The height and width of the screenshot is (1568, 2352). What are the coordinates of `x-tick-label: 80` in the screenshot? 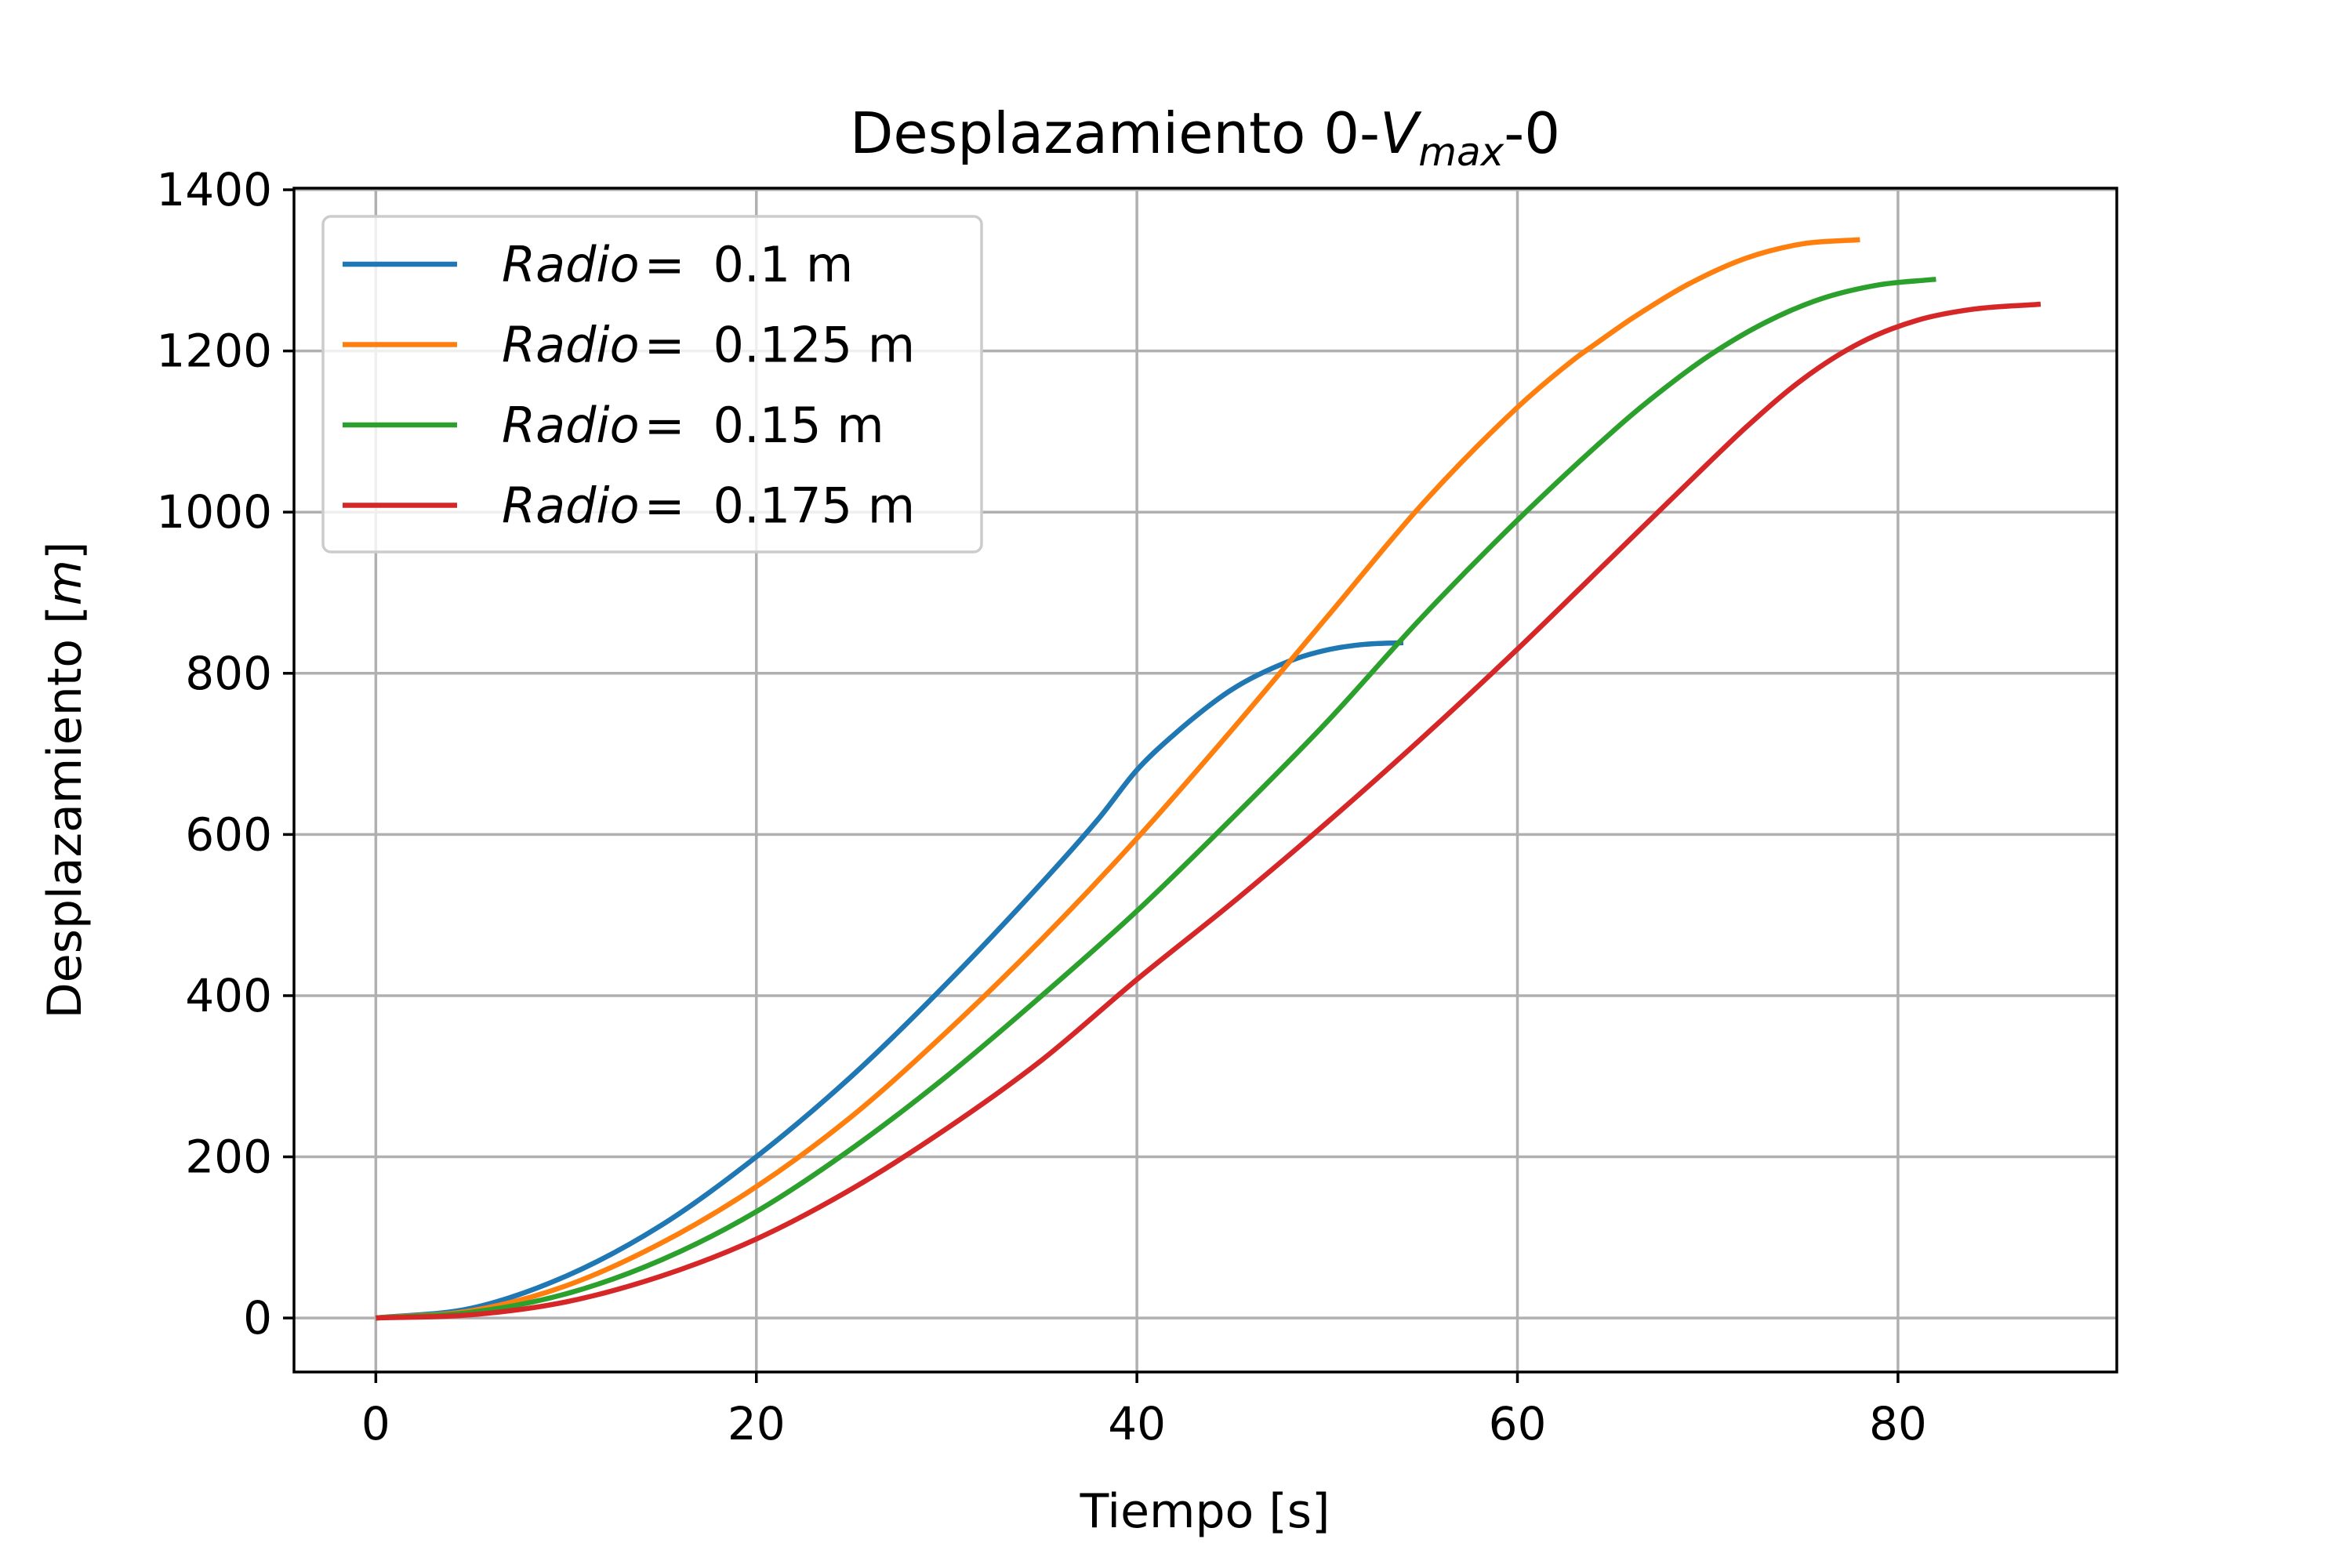 It's located at (1898, 1423).